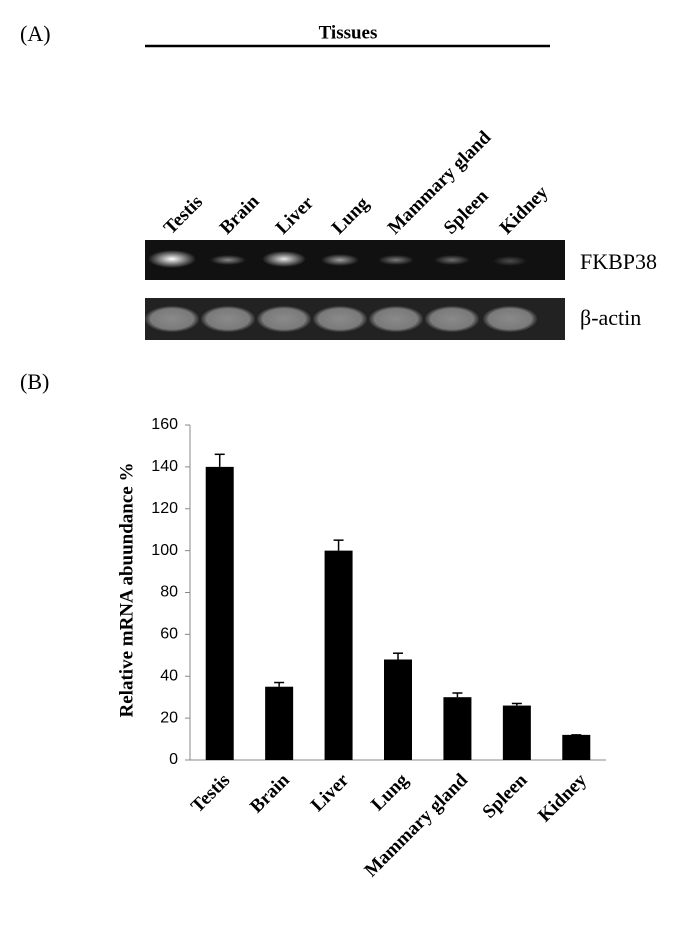  I want to click on panel-label: (B), so click(34, 381).